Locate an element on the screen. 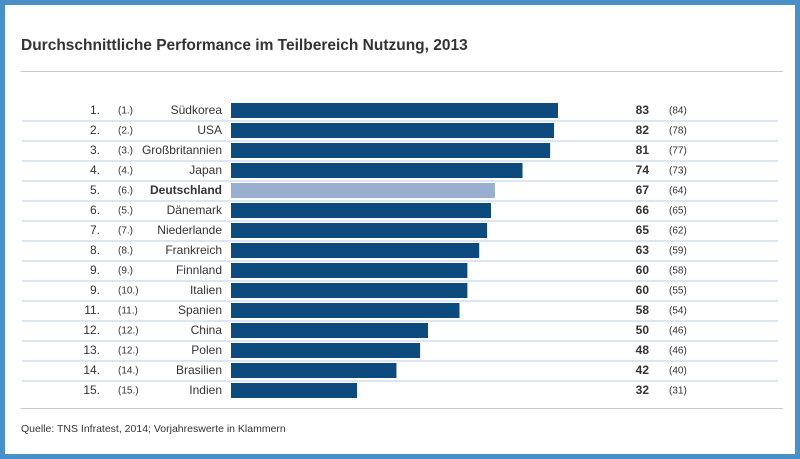 Image resolution: width=800 pixels, height=459 pixels. category-label: USA is located at coordinates (209, 130).